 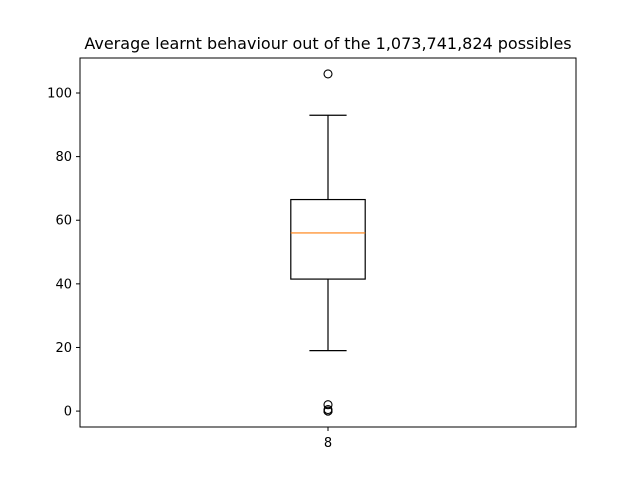 I want to click on x-tick-label: 8, so click(x=328, y=443).